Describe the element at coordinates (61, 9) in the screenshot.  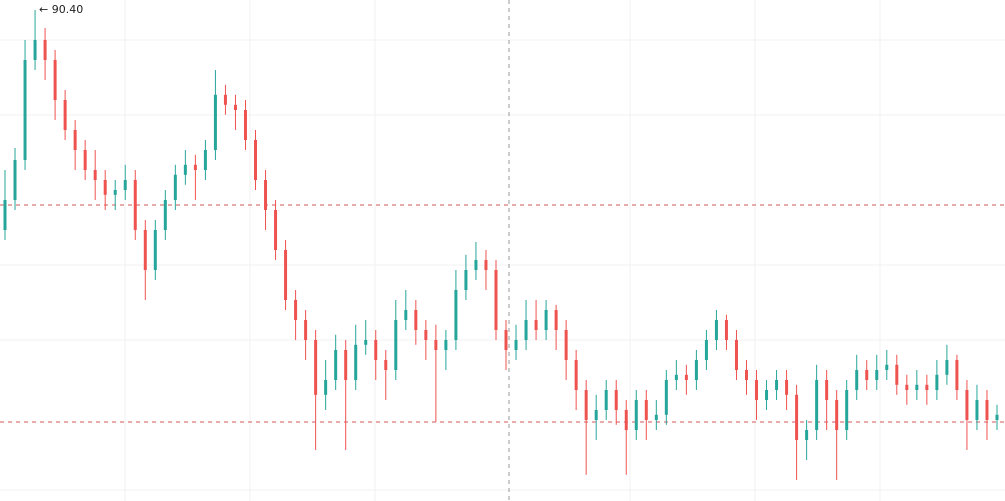
I see `max-price-label: ← 90.40` at that location.